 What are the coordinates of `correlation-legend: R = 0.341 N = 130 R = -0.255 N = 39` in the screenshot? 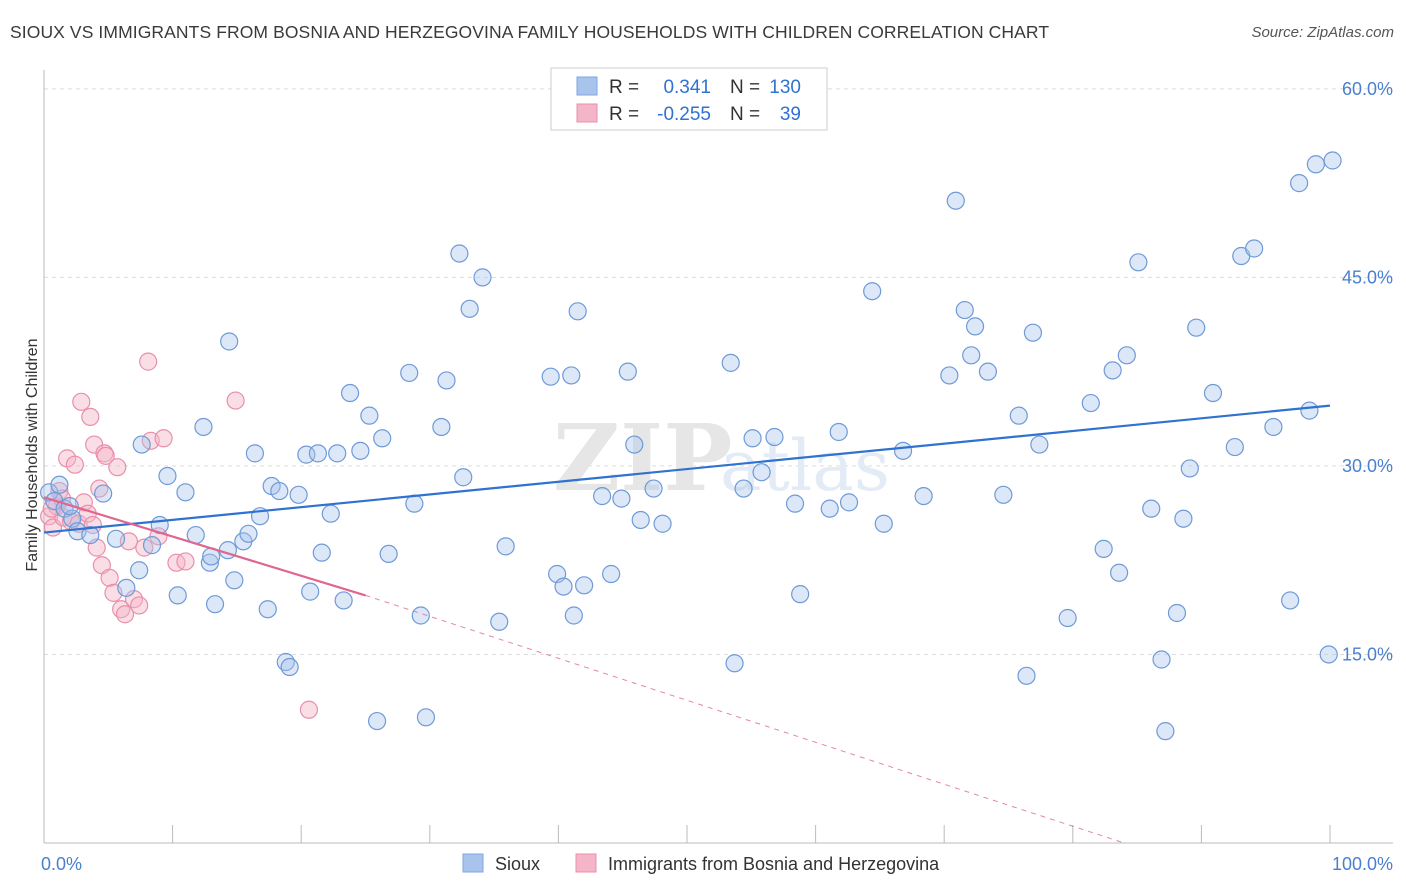 It's located at (689, 99).